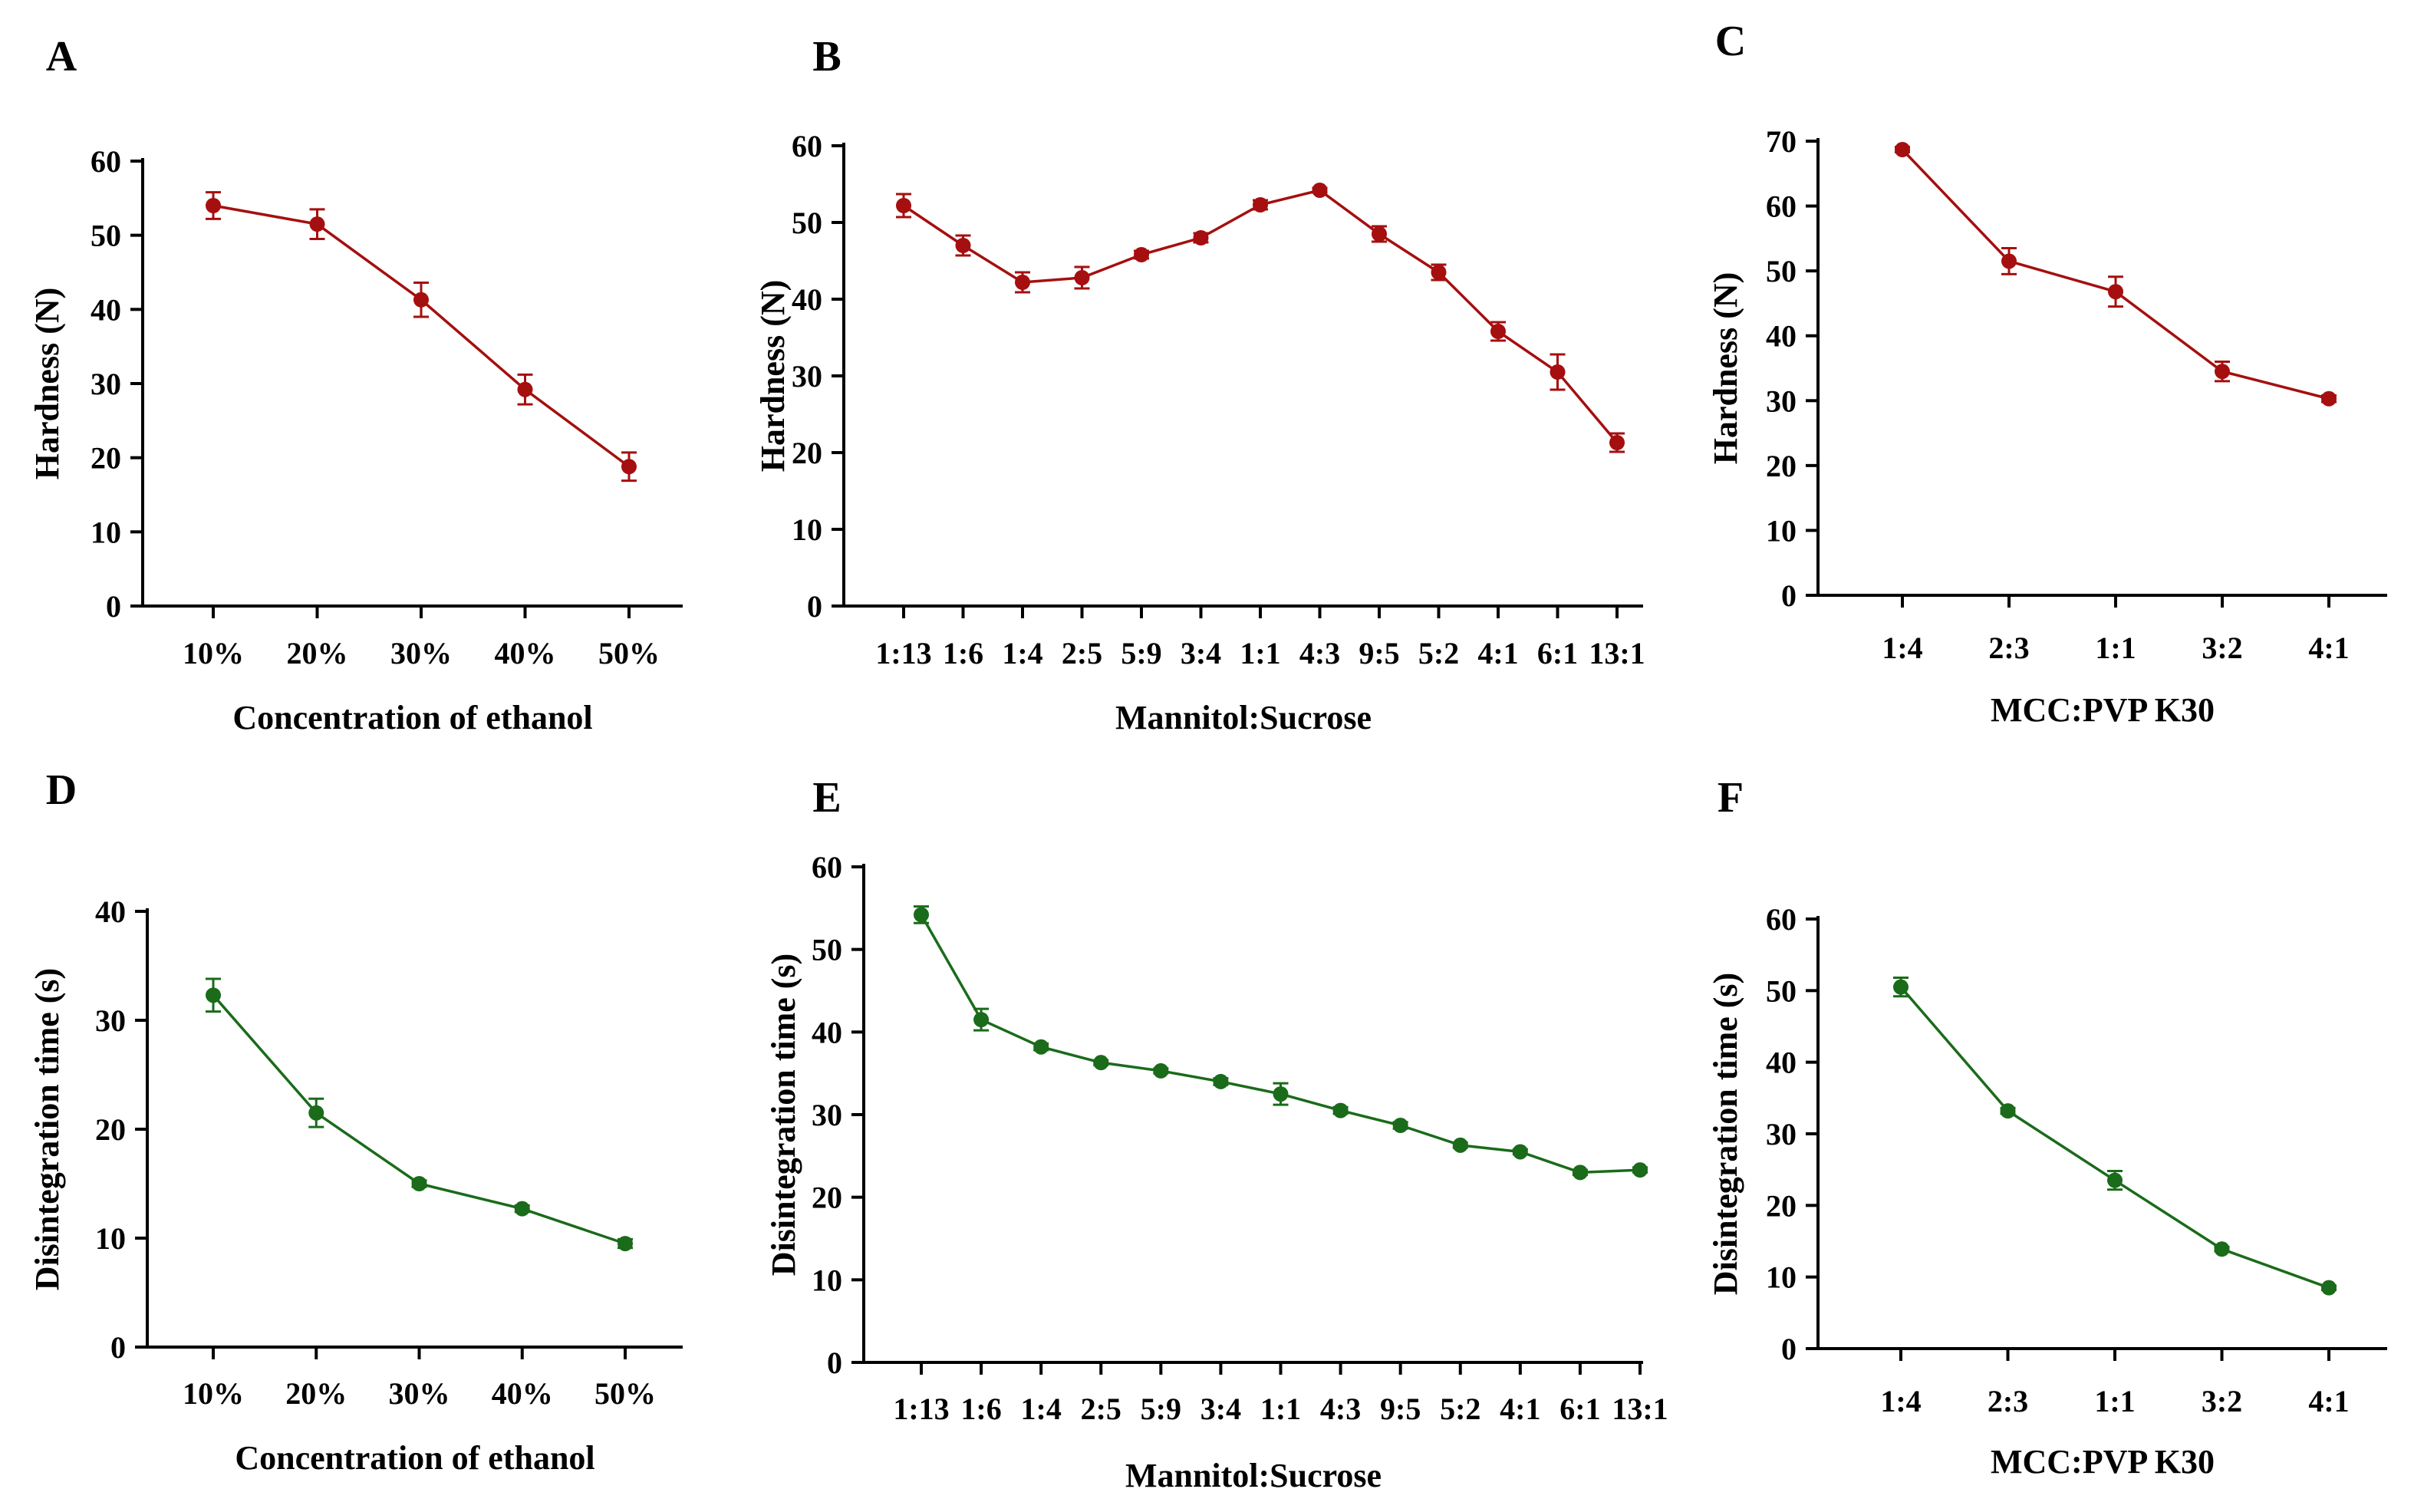  I want to click on panel-a-y-tick-label: 30, so click(106, 384).